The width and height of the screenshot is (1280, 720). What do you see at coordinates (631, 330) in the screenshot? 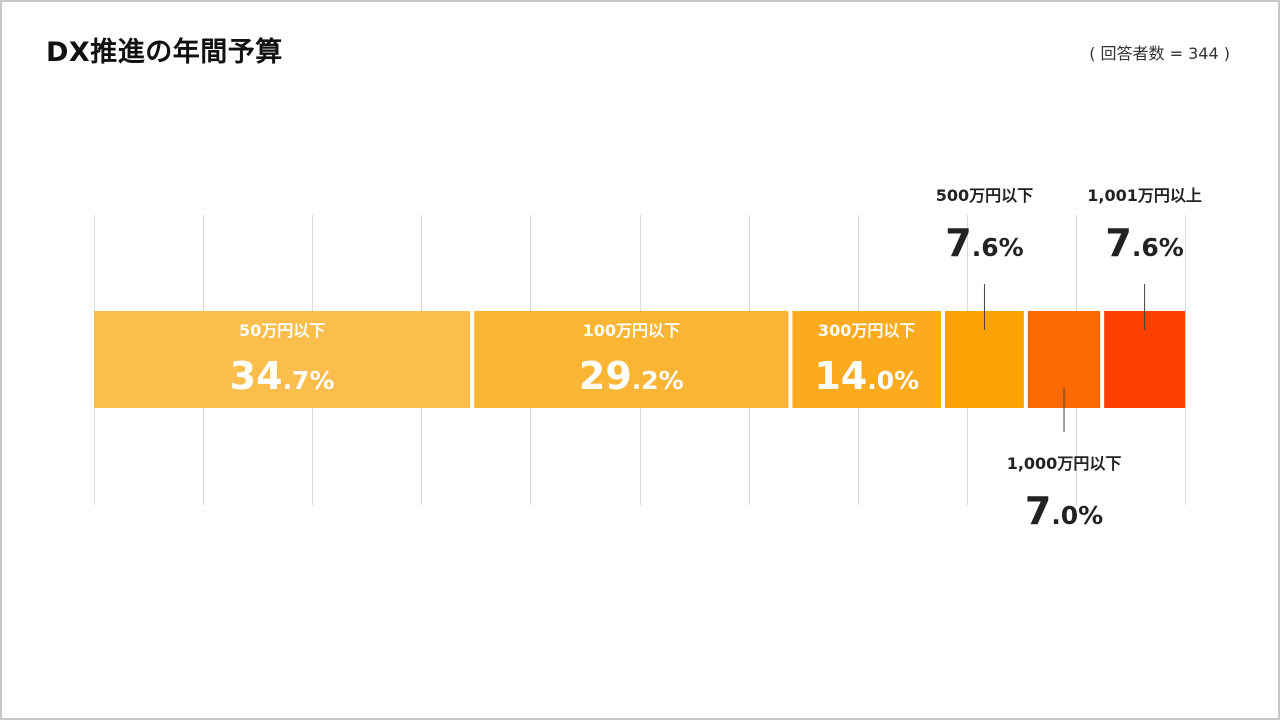
I see `bar-category-label: 100万円以下` at bounding box center [631, 330].